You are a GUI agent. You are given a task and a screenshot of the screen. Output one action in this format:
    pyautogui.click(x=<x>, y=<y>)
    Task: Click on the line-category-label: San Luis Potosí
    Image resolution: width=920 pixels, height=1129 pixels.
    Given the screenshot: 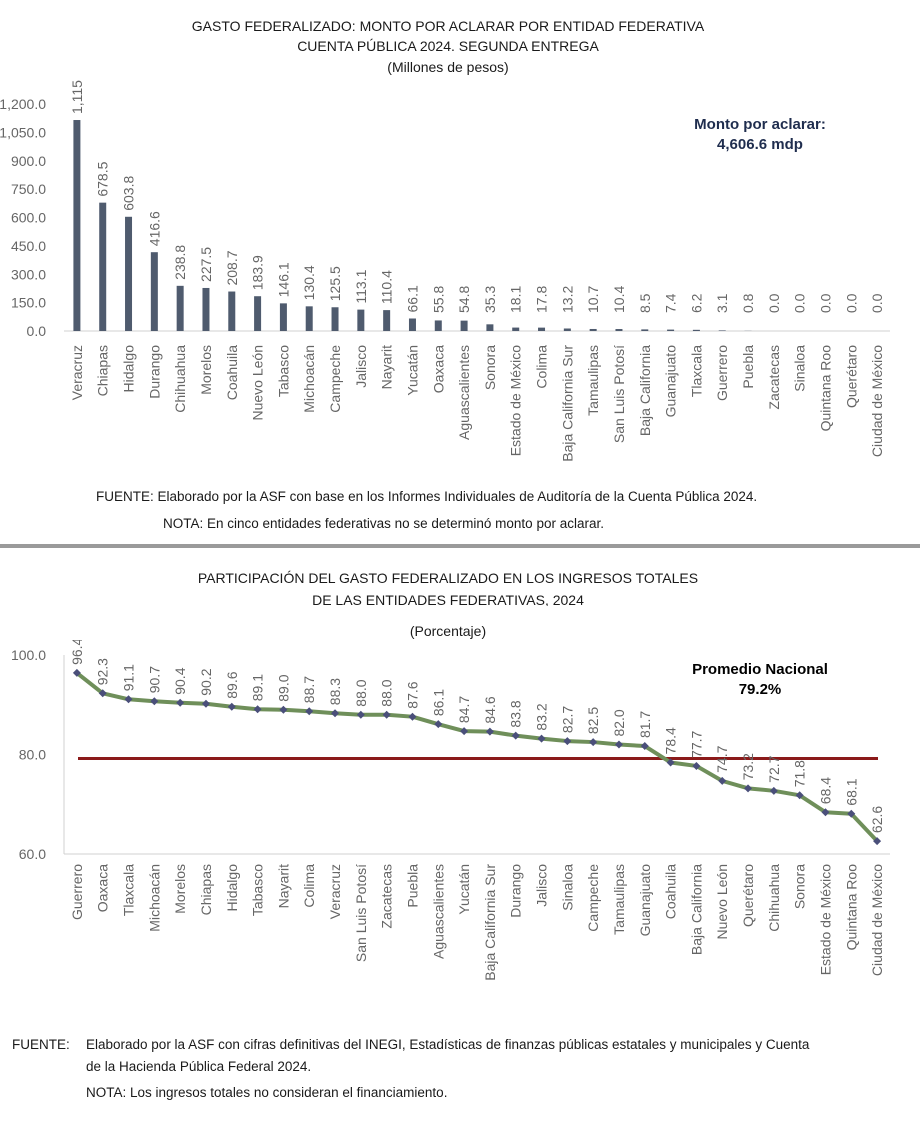 What is the action you would take?
    pyautogui.click(x=361, y=913)
    